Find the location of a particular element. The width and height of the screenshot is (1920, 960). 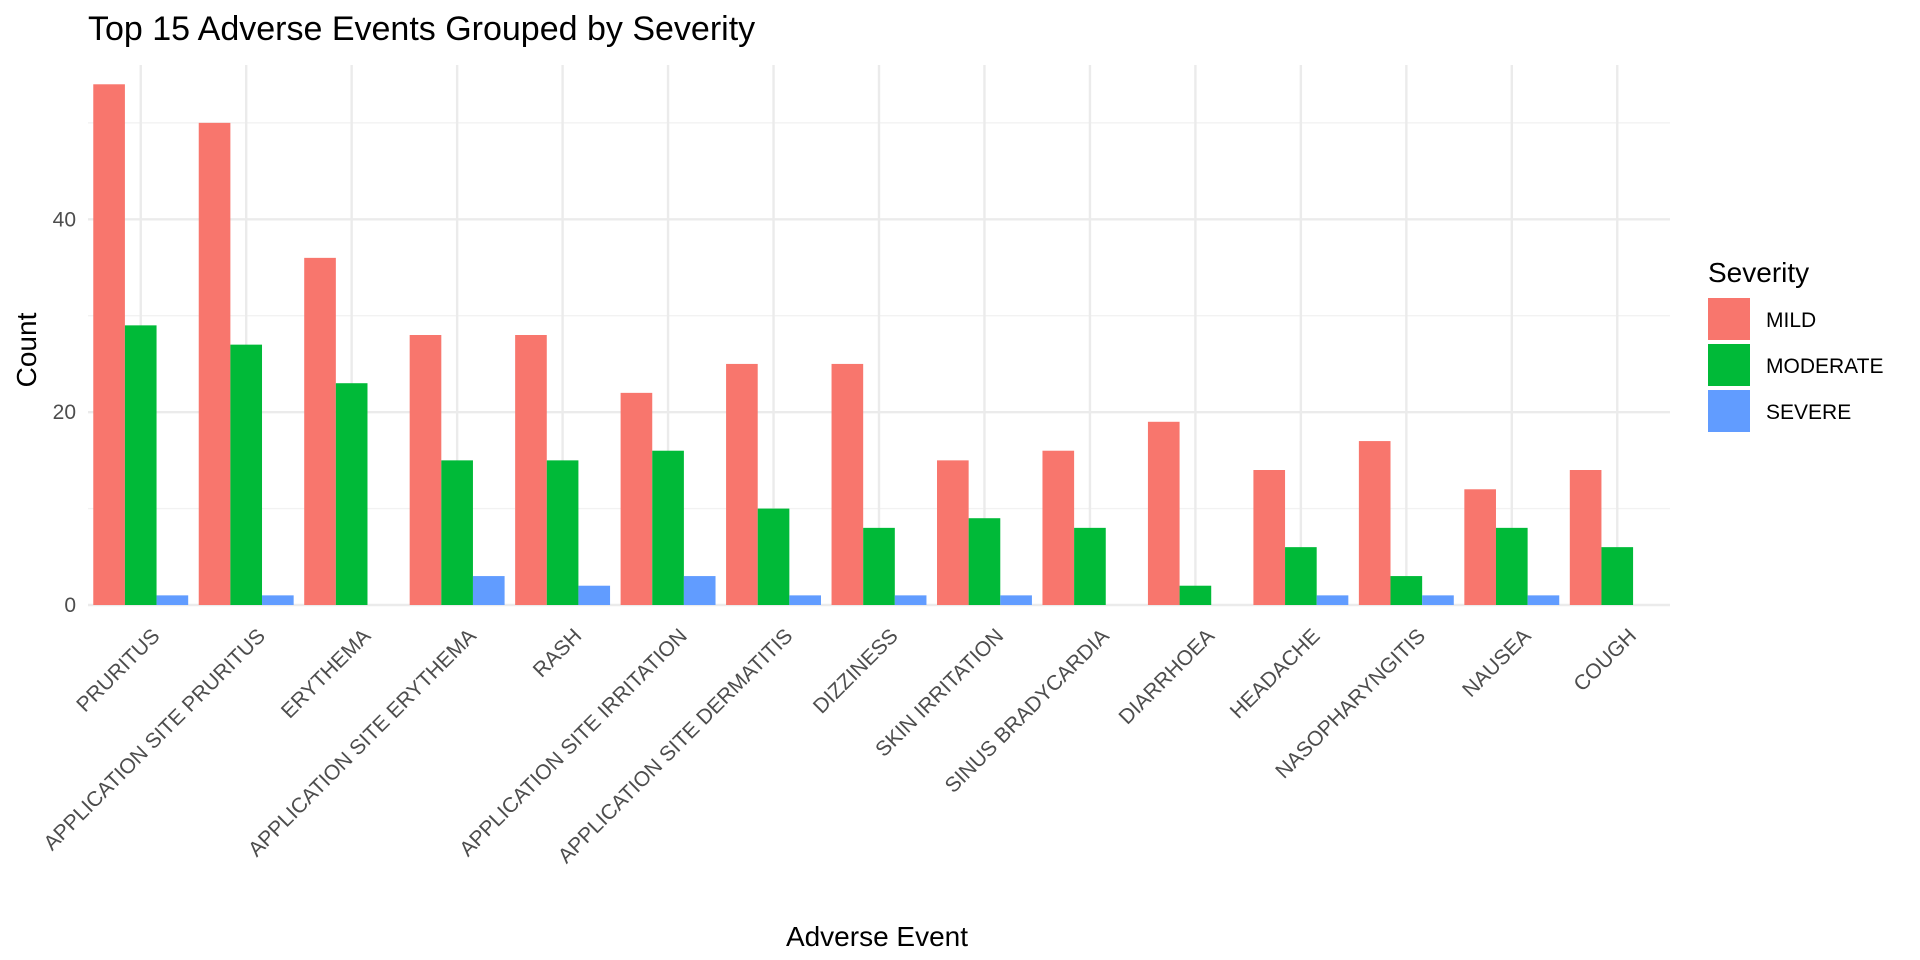

x-tick-label: DIARRHOEA is located at coordinates (1167, 676).